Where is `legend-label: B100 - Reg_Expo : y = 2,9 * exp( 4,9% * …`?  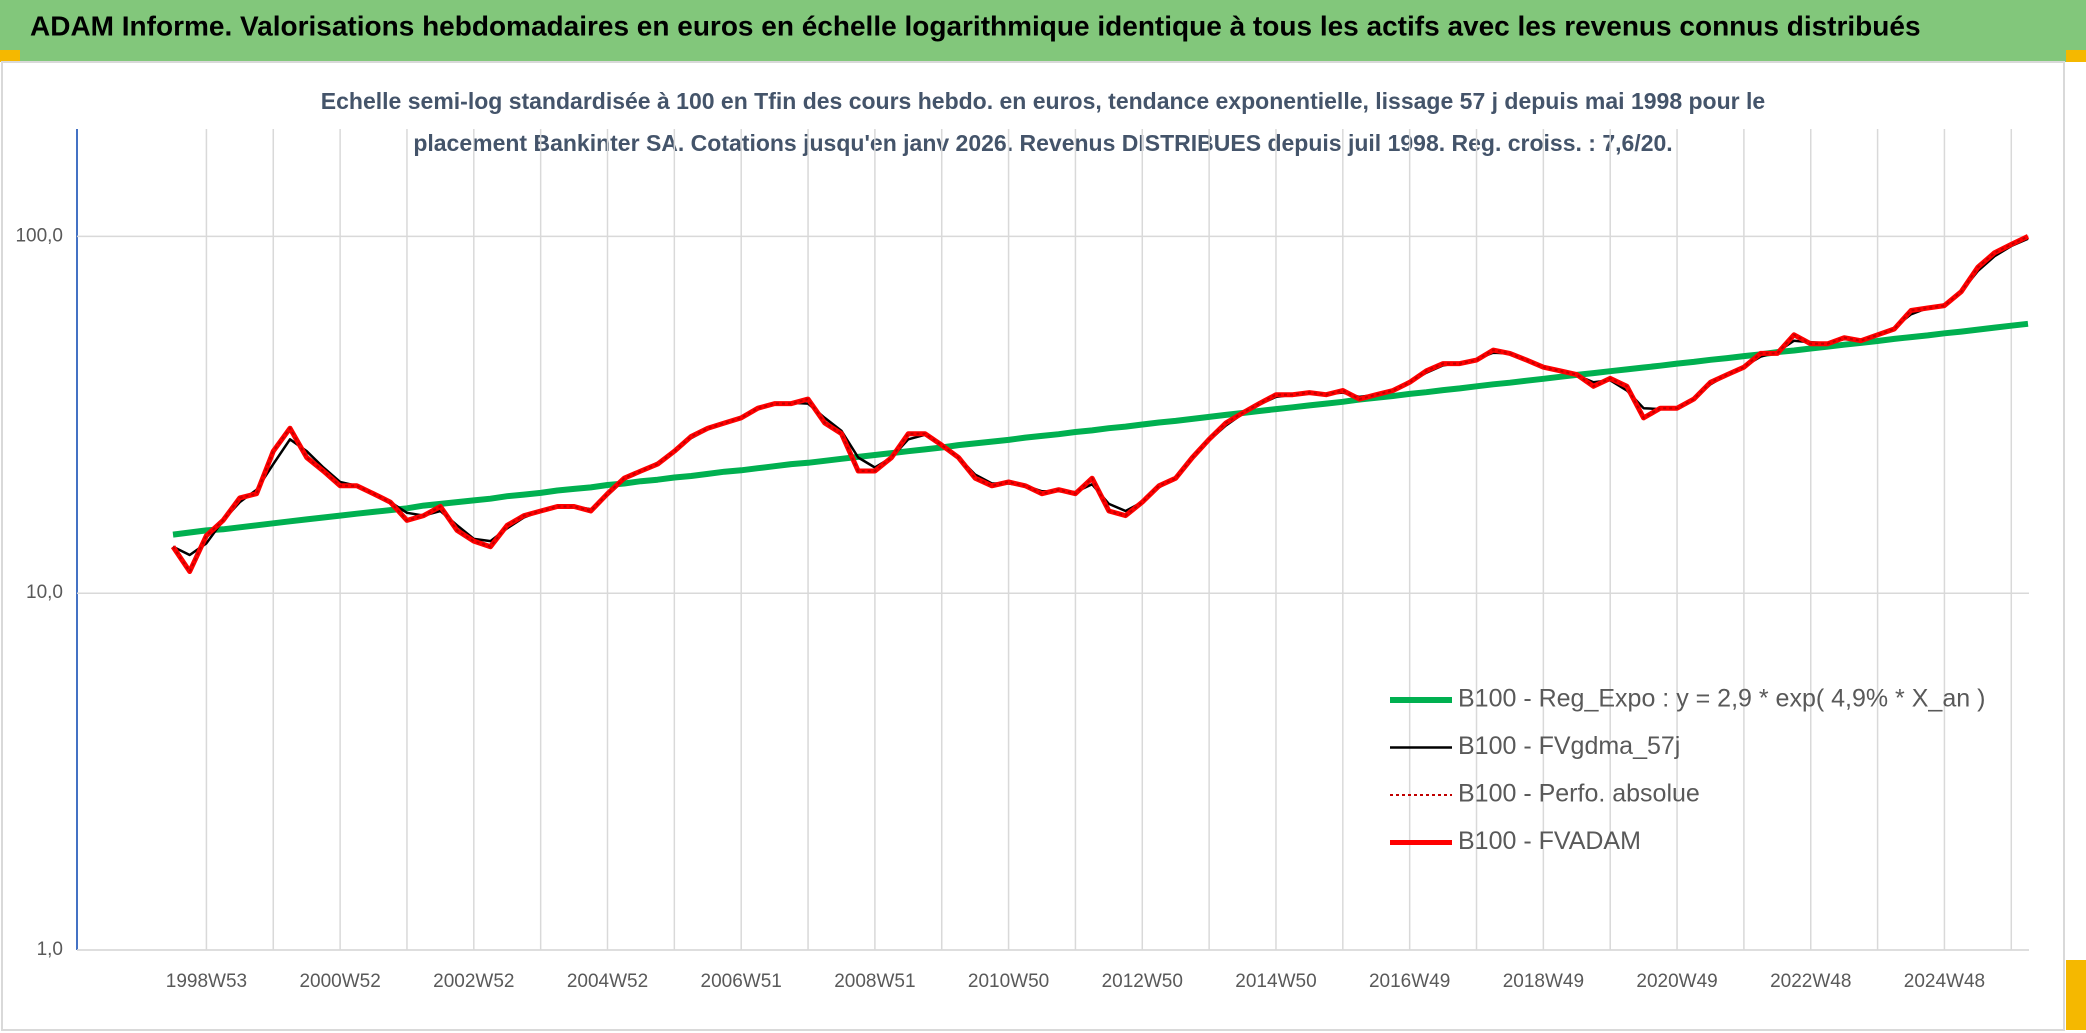 legend-label: B100 - Reg_Expo : y = 2,9 * exp( 4,9% * … is located at coordinates (1721, 699).